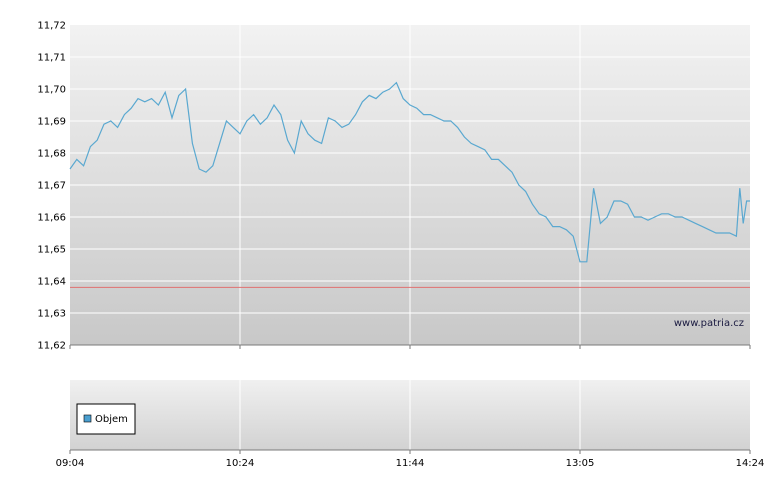 The height and width of the screenshot is (490, 780). Describe the element at coordinates (51, 314) in the screenshot. I see `y-tick-label: 11,63` at that location.